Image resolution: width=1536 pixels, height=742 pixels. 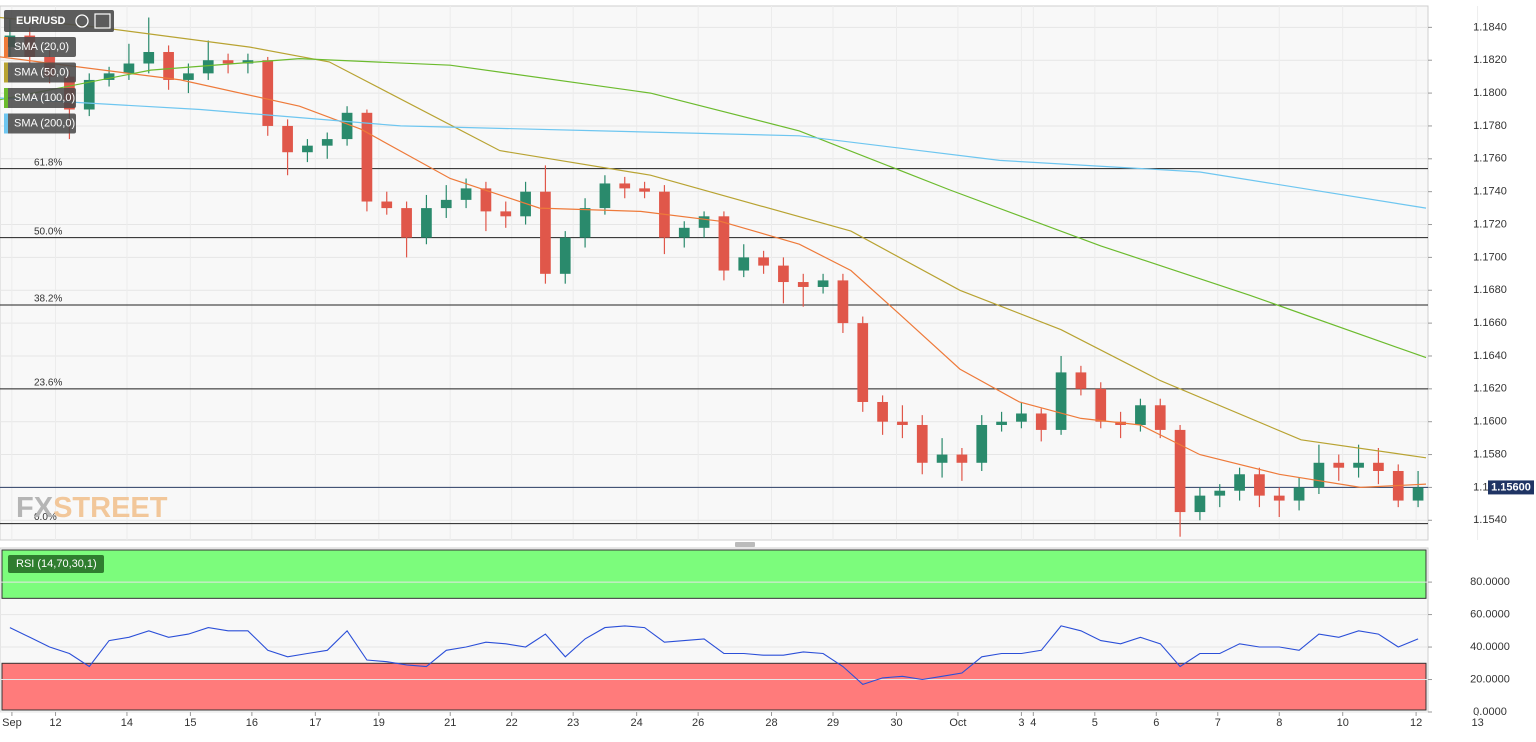 I want to click on y-tick-label: 1.1620, so click(x=1490, y=389).